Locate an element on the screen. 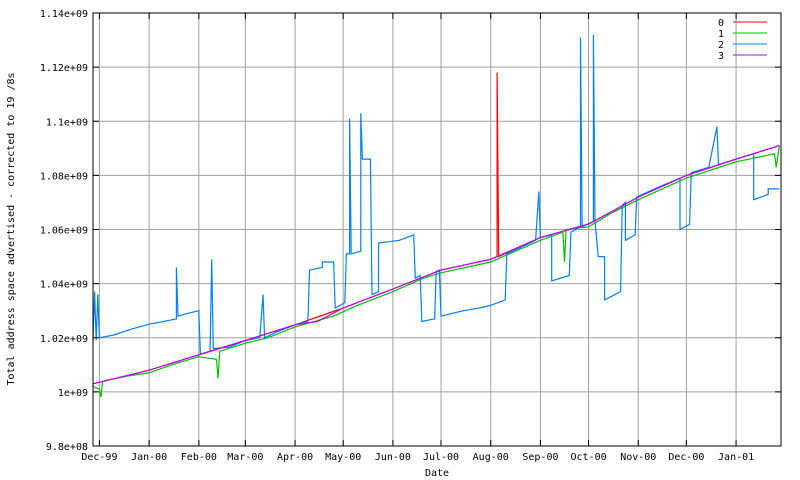  x-tick-label: Jun-00 is located at coordinates (393, 457).